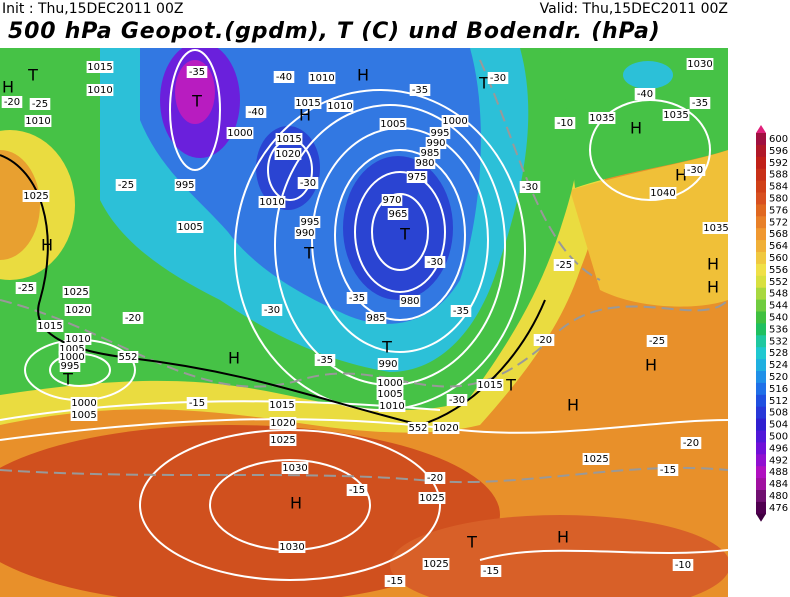  I want to click on field-red, so click(559, 556).